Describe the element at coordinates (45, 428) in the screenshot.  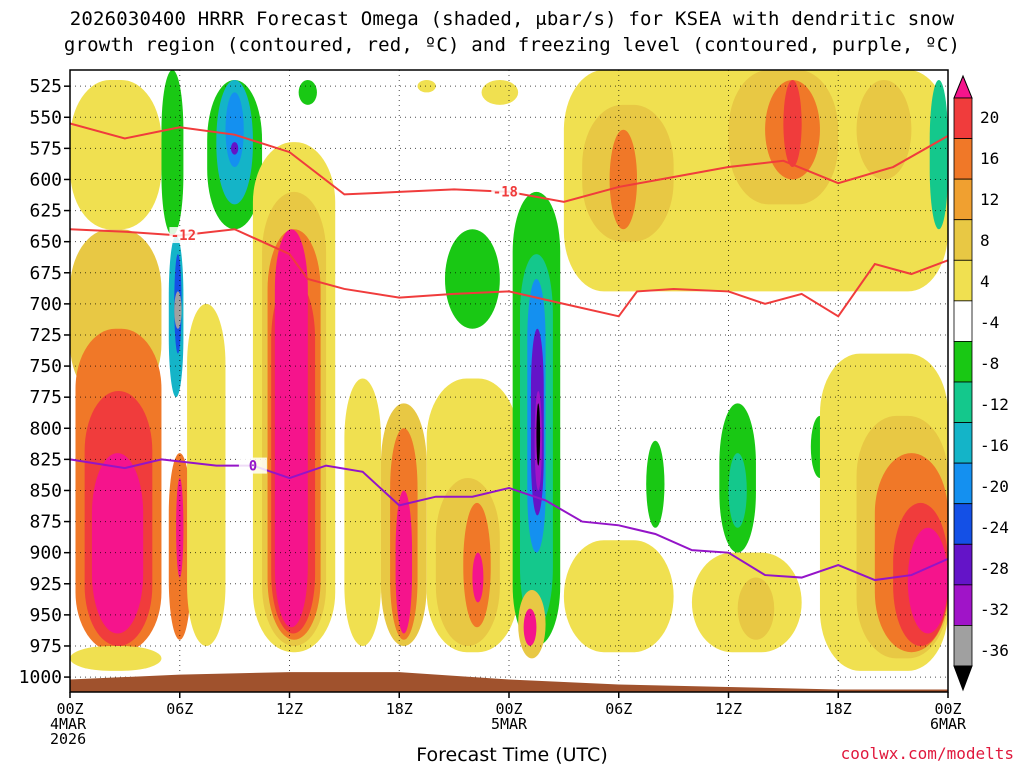
I see `y-tick-label-800: 800` at that location.